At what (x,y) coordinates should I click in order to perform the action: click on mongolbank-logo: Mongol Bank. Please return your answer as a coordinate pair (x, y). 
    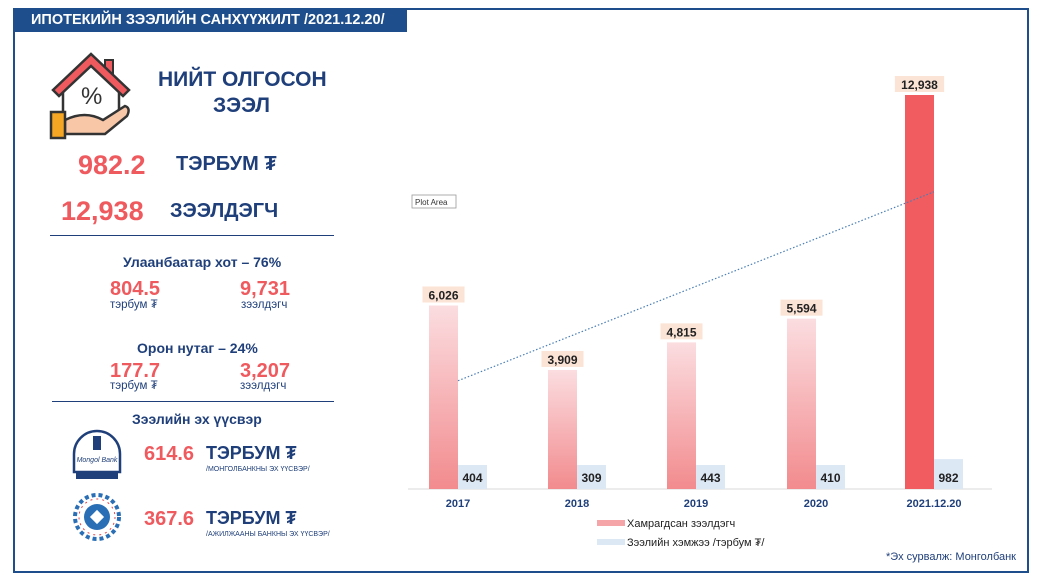
    Looking at the image, I should click on (97, 454).